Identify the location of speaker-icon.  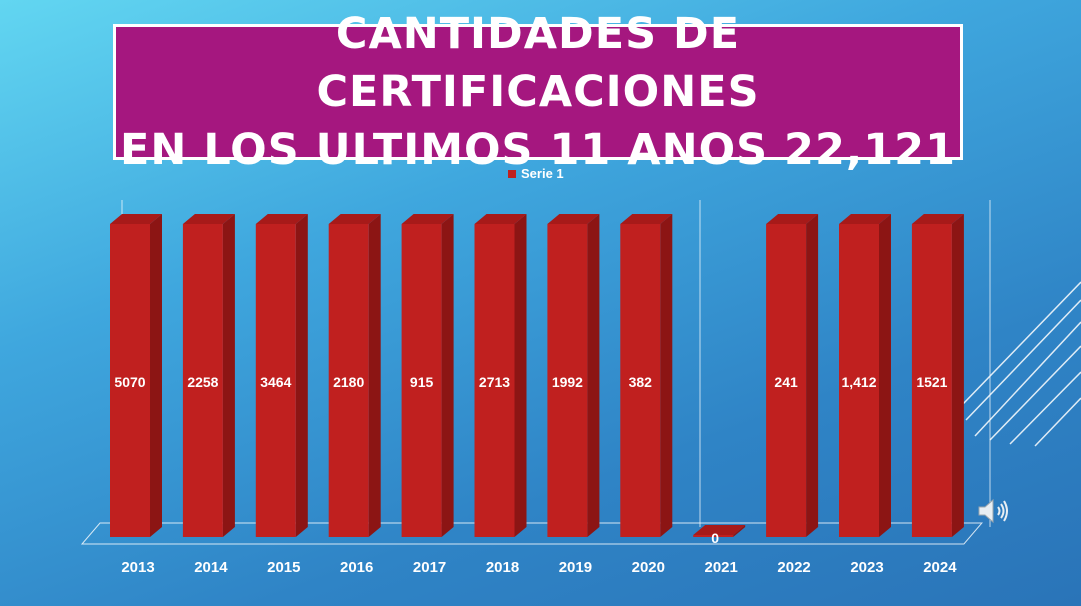
(993, 511).